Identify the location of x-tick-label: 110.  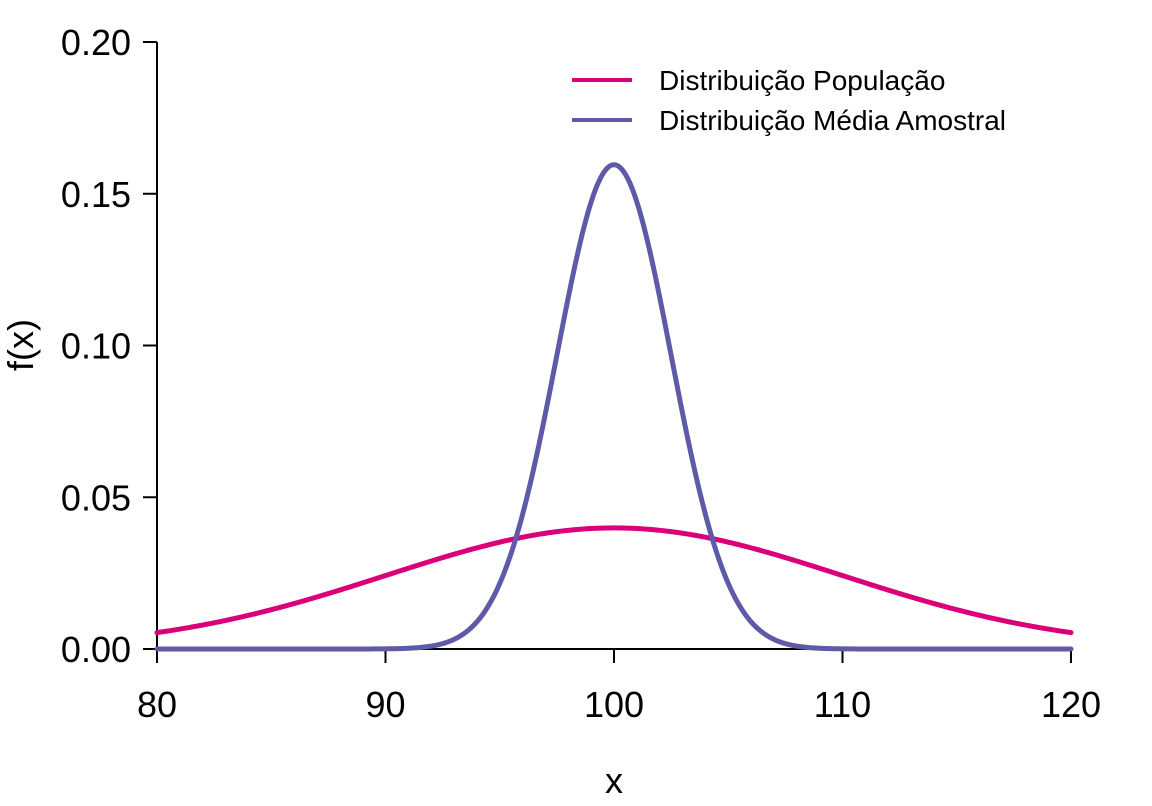
(842, 704).